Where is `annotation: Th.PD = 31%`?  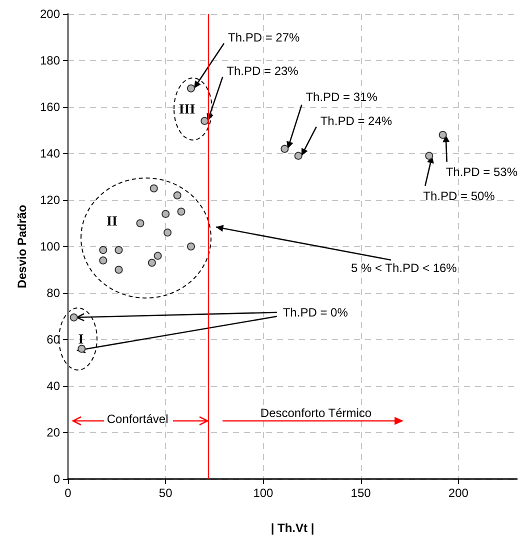
annotation: Th.PD = 31% is located at coordinates (342, 97).